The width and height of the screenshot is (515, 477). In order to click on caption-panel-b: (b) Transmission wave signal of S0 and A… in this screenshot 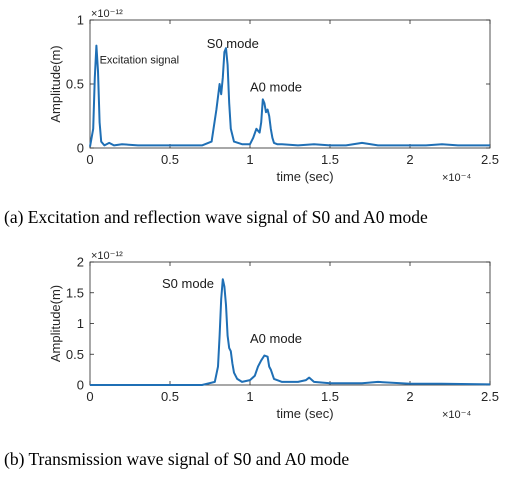, I will do `click(177, 459)`.